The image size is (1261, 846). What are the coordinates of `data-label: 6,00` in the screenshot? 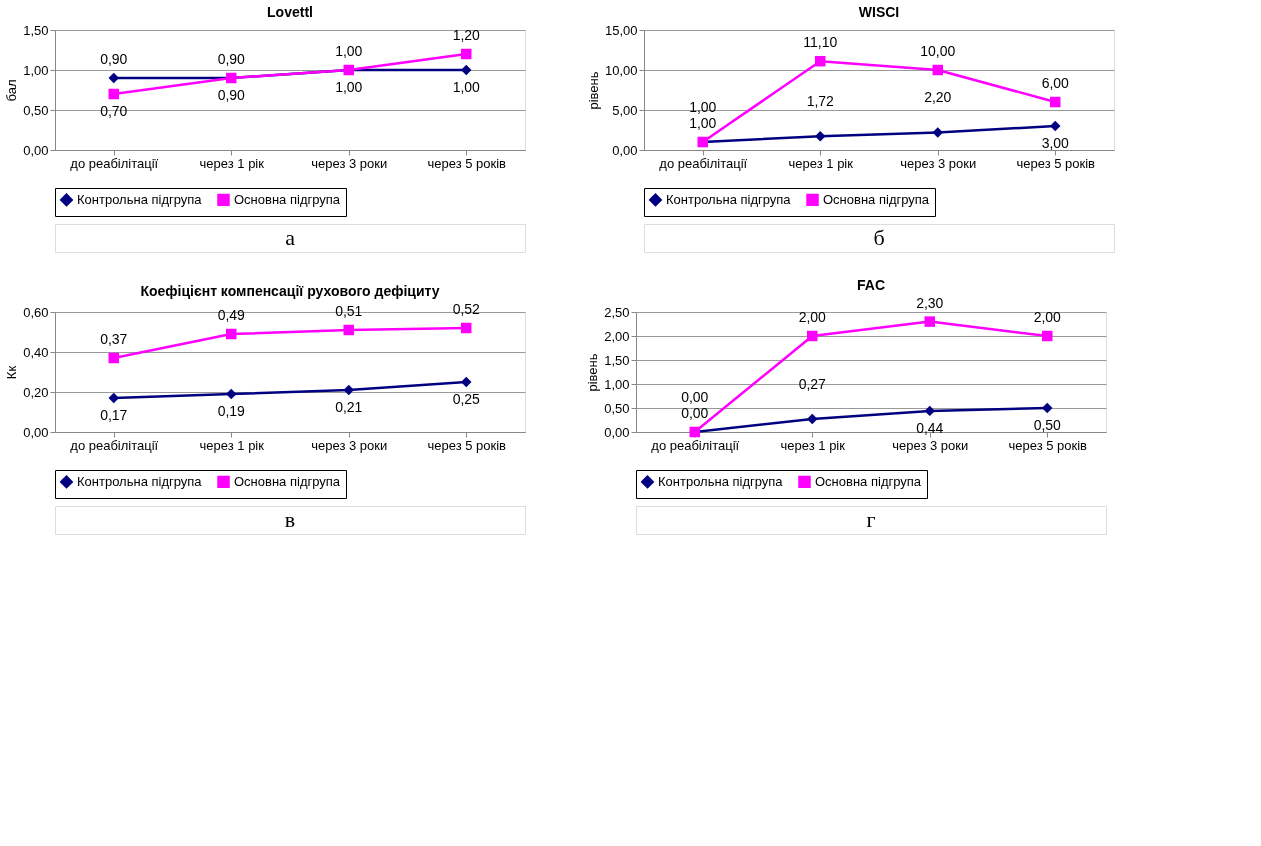 It's located at (1055, 83).